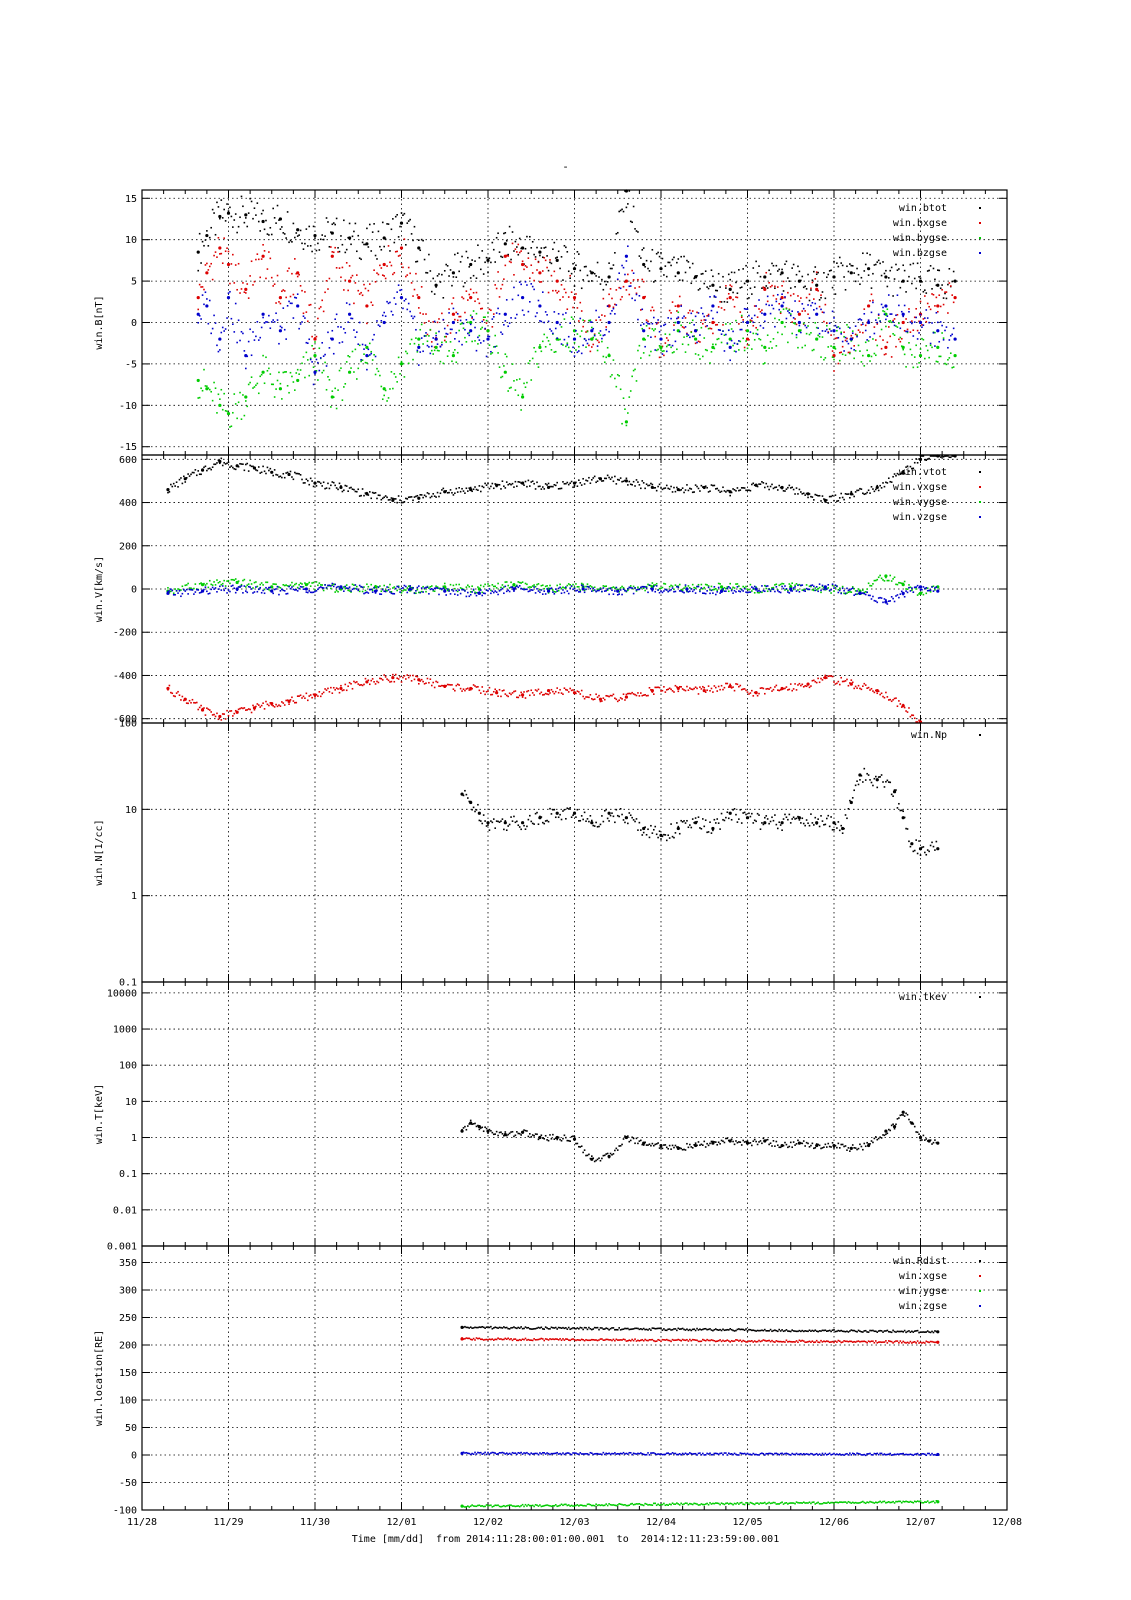  Describe the element at coordinates (131, 364) in the screenshot. I see `y-tick-label: -5` at that location.